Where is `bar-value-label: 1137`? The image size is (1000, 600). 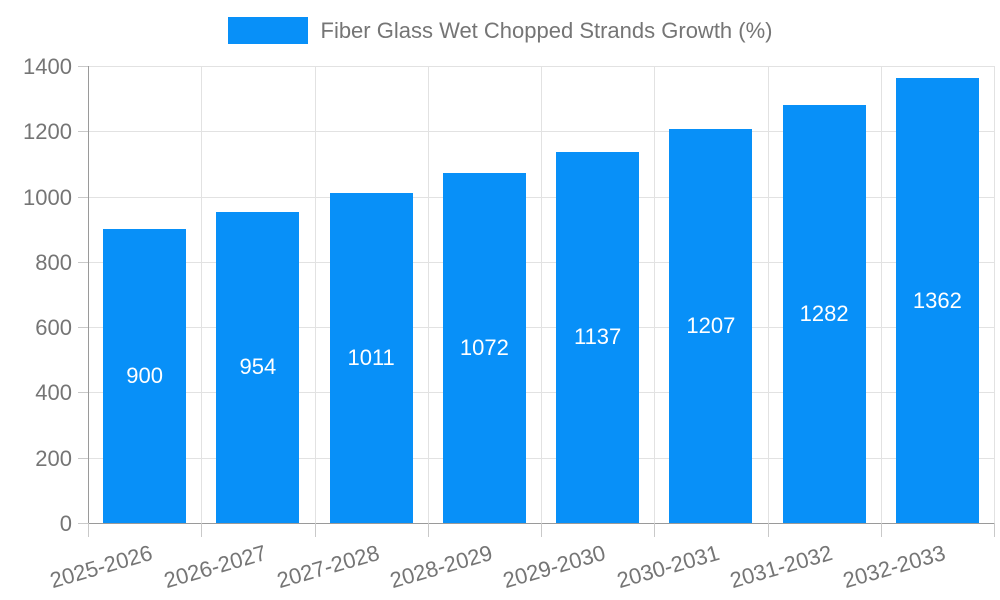
bar-value-label: 1137 is located at coordinates (597, 337).